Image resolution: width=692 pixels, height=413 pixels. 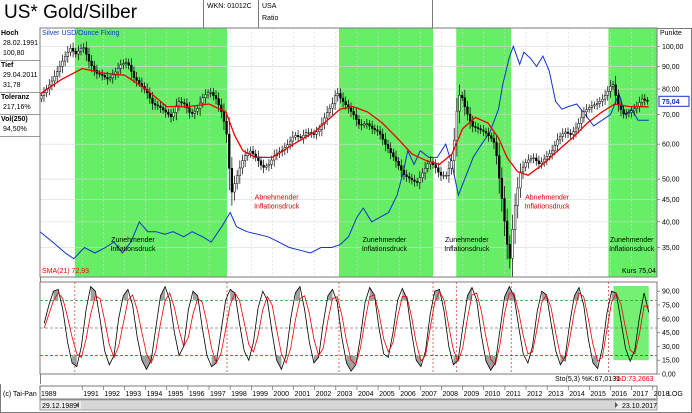 I want to click on y-axis-unit: Punkte, so click(x=671, y=33).